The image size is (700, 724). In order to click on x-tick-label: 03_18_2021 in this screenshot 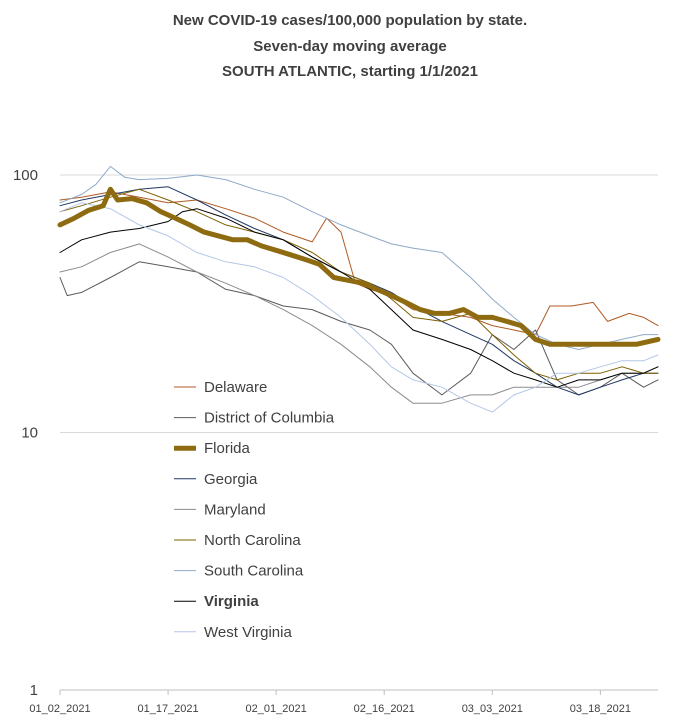, I will do `click(600, 709)`.